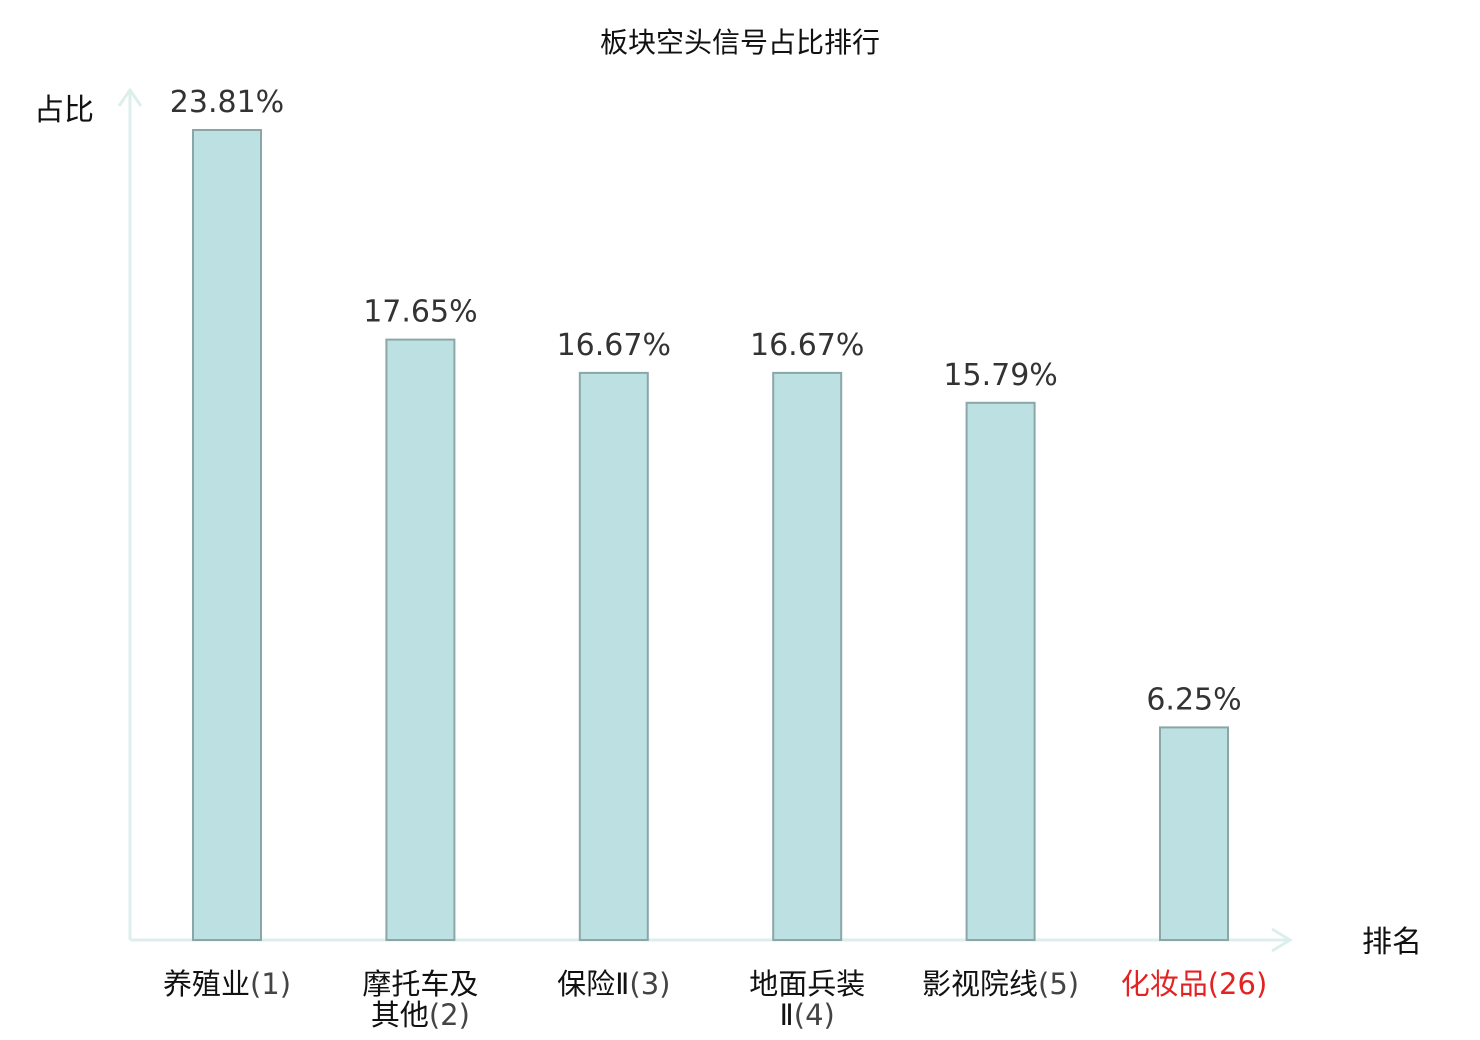  Describe the element at coordinates (1238, 984) in the screenshot. I see `x-tick-rank: (26)` at that location.